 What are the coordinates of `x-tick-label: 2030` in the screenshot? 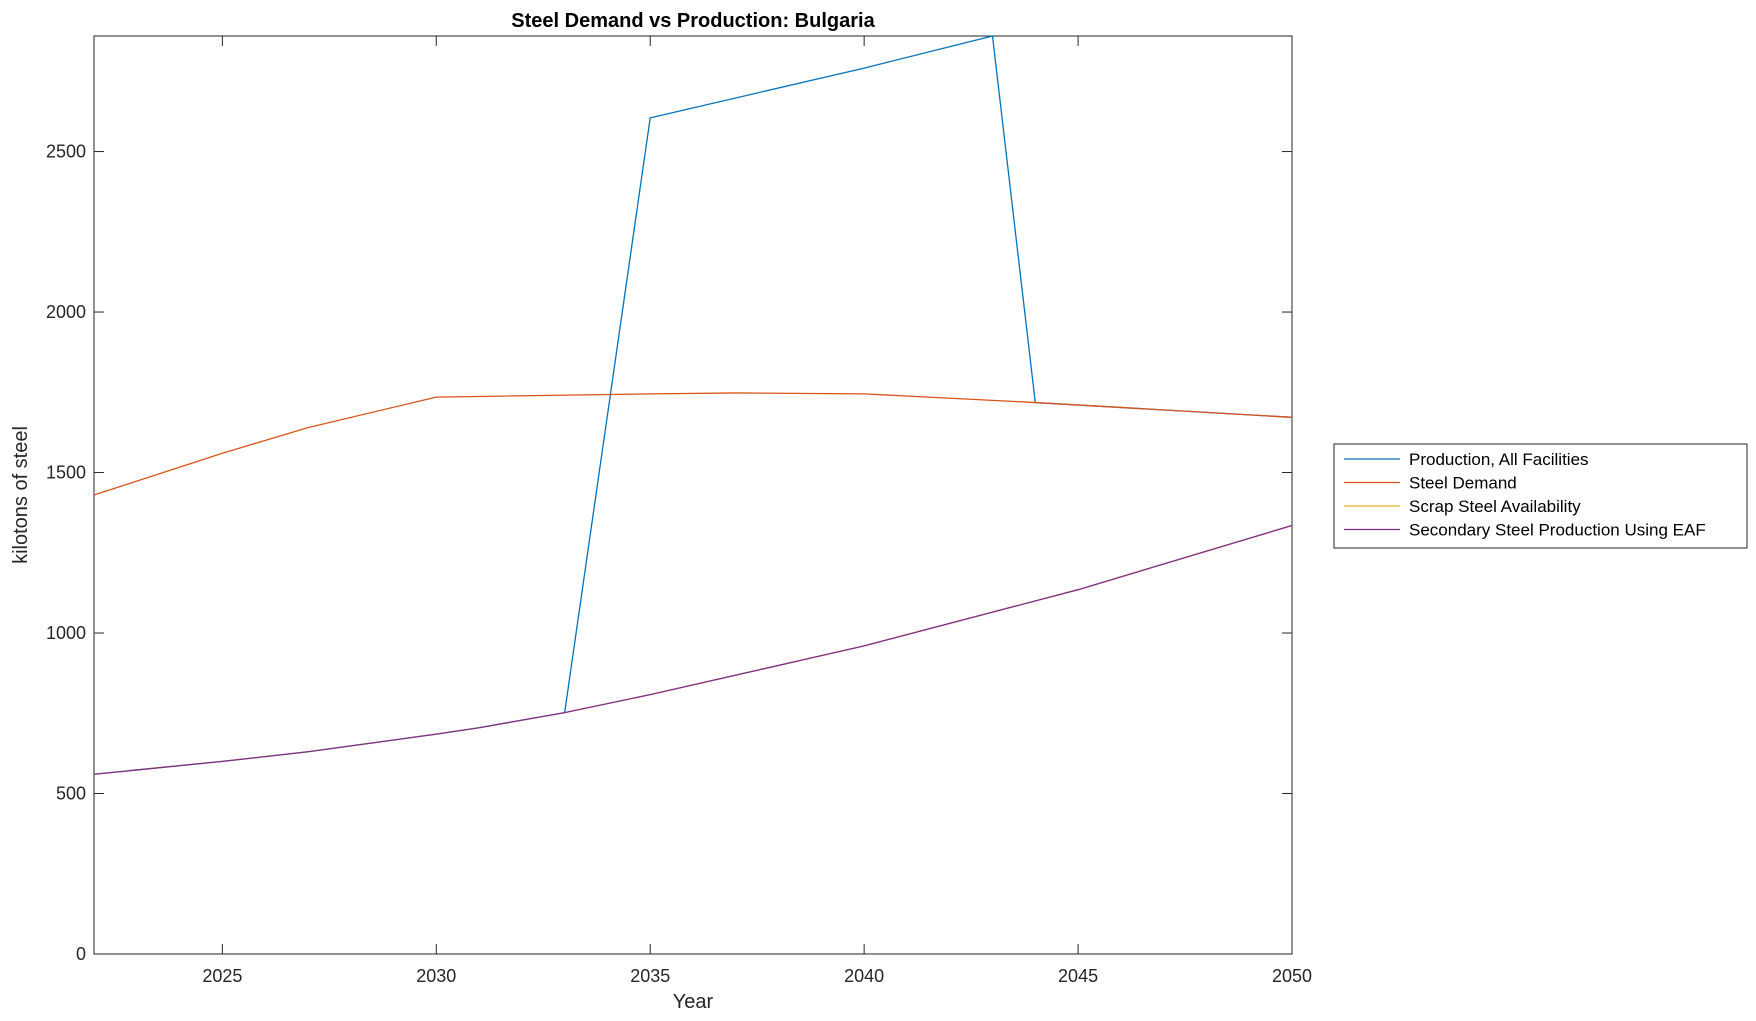 It's located at (436, 976).